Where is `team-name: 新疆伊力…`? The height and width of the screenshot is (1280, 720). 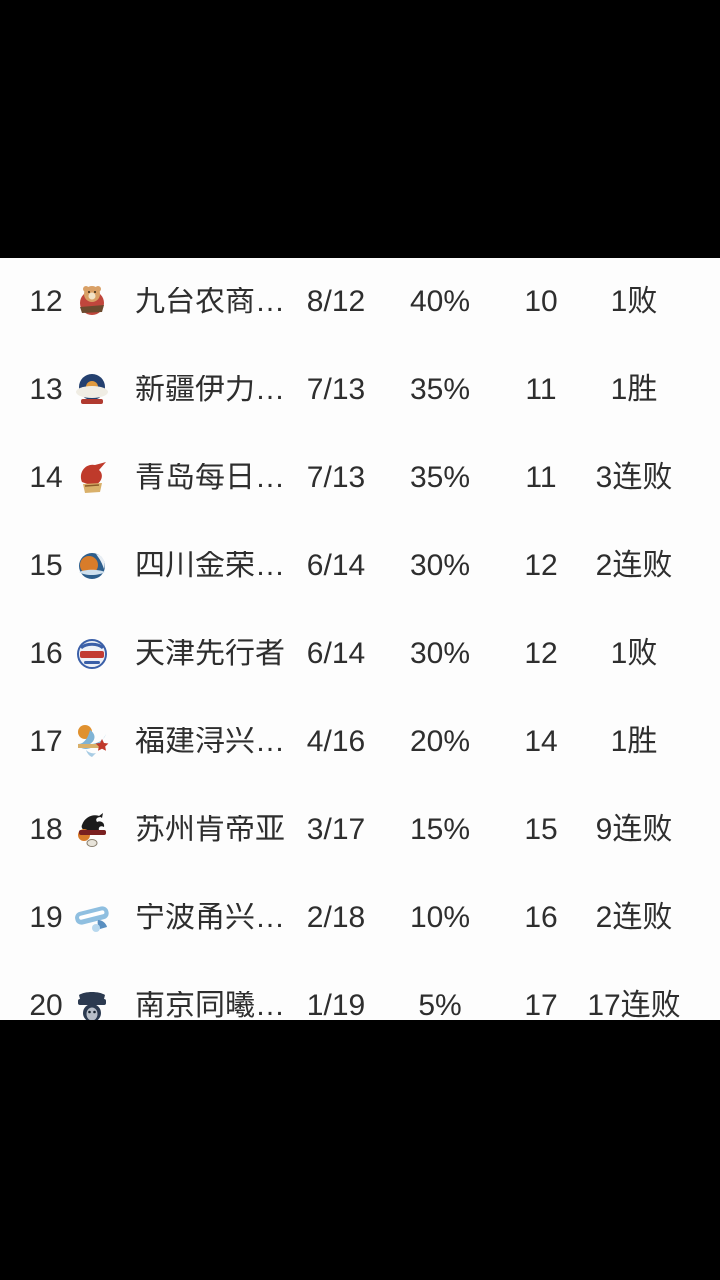 team-name: 新疆伊力… is located at coordinates (210, 390).